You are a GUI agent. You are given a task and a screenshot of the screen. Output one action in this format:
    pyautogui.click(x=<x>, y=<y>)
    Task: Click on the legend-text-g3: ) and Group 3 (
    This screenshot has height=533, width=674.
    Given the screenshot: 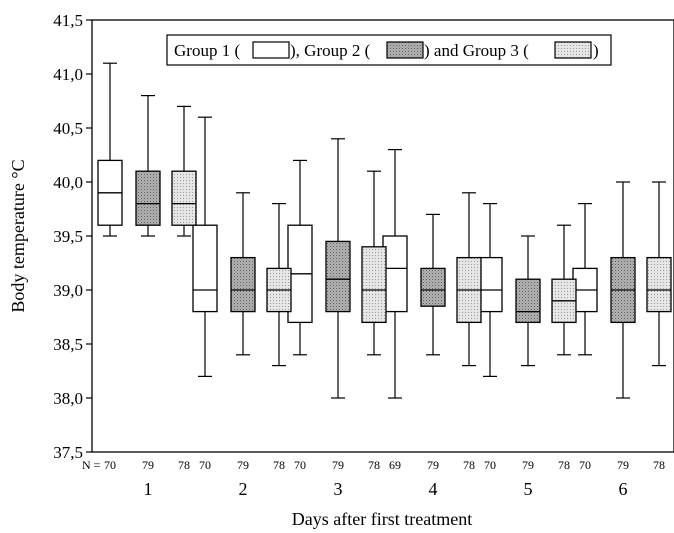 What is the action you would take?
    pyautogui.click(x=476, y=50)
    